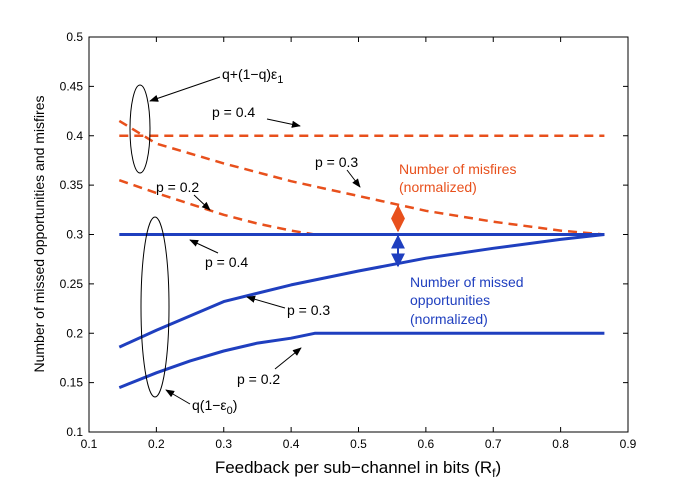  Describe the element at coordinates (185, 89) in the screenshot. I see `upper-bracket-arrow` at that location.